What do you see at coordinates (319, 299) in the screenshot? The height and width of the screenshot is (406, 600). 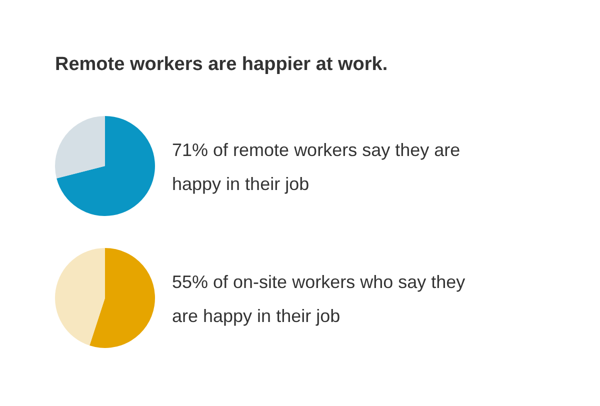 I see `text: 55% of on-site workers who say they are happy in their job` at bounding box center [319, 299].